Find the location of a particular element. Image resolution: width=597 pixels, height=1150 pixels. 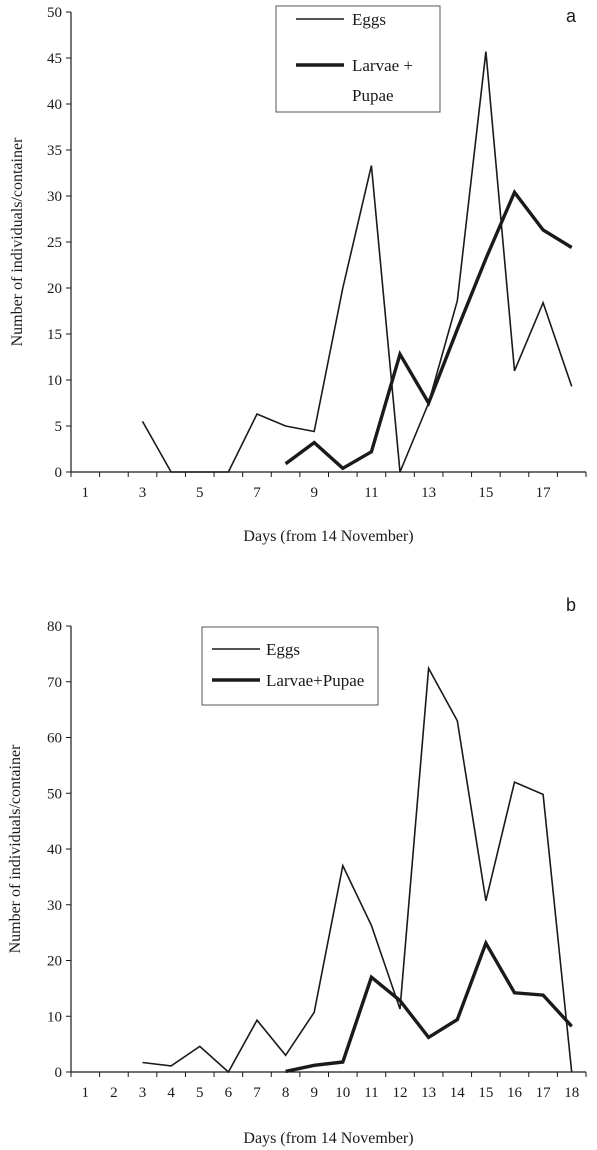

legend: Eggs Larvae + Pupae is located at coordinates (358, 59).